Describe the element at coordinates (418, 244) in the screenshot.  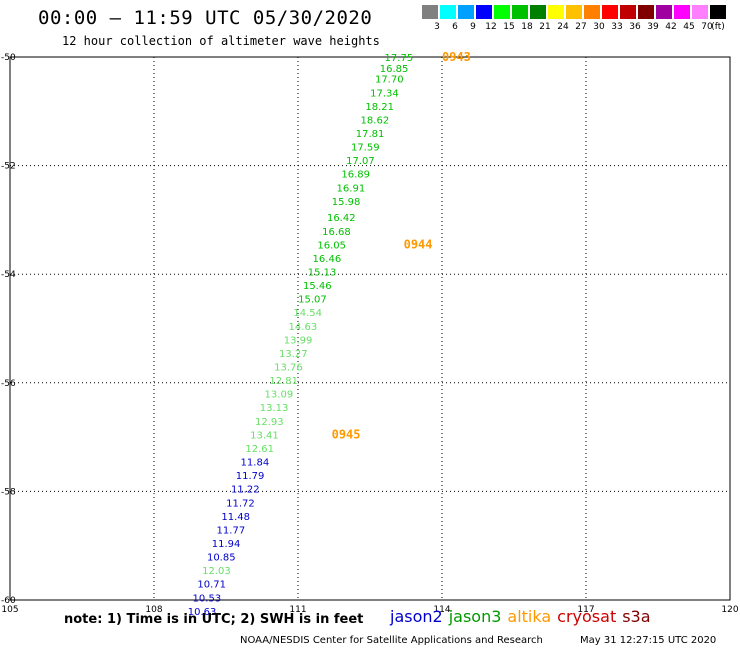
I see `time-label: 0944` at that location.